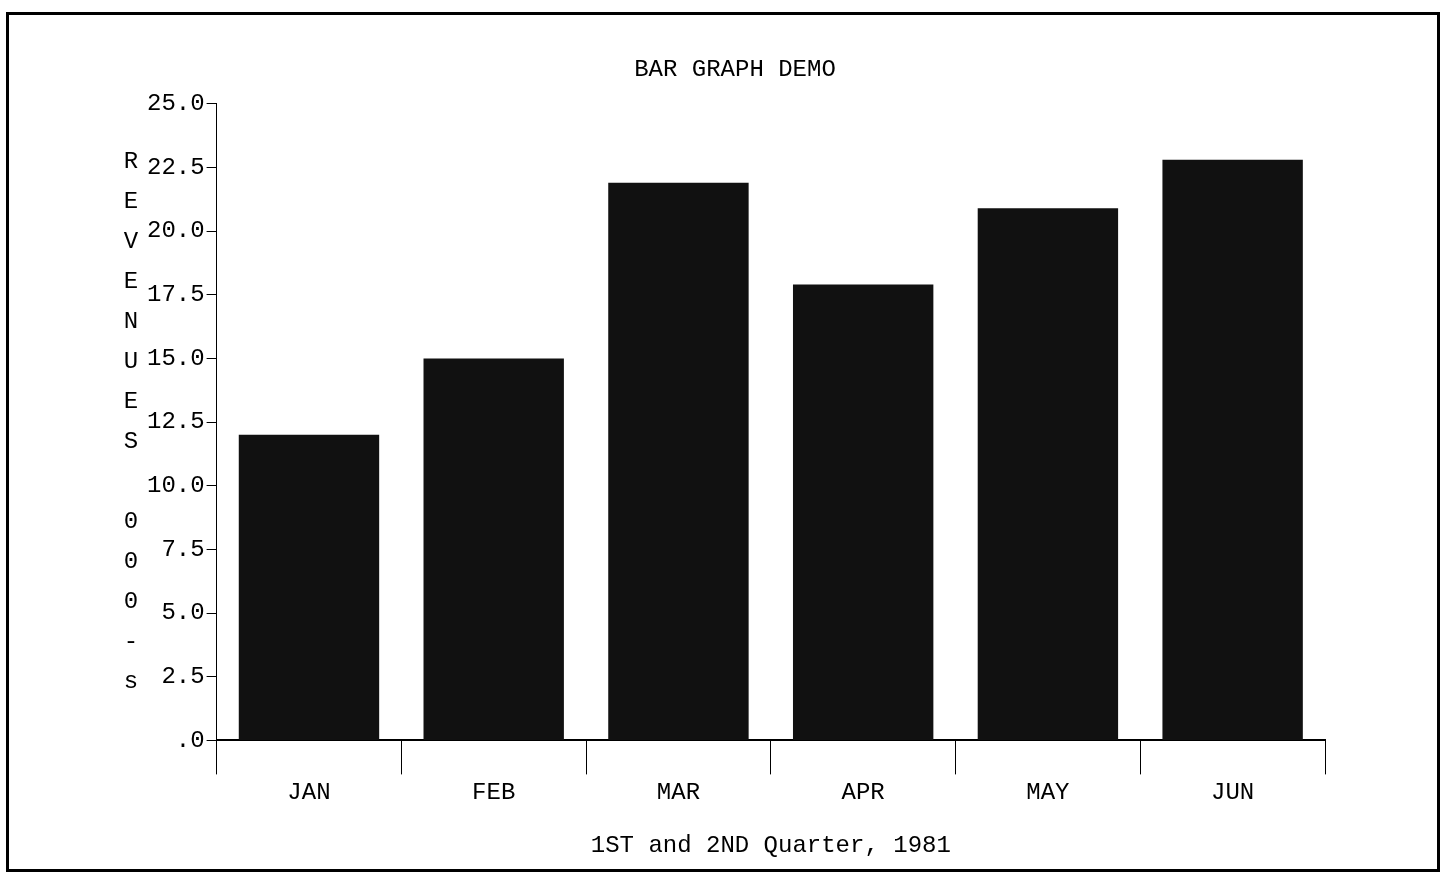 The width and height of the screenshot is (1450, 878). What do you see at coordinates (176, 358) in the screenshot?
I see `y-tick-label: 15.0` at bounding box center [176, 358].